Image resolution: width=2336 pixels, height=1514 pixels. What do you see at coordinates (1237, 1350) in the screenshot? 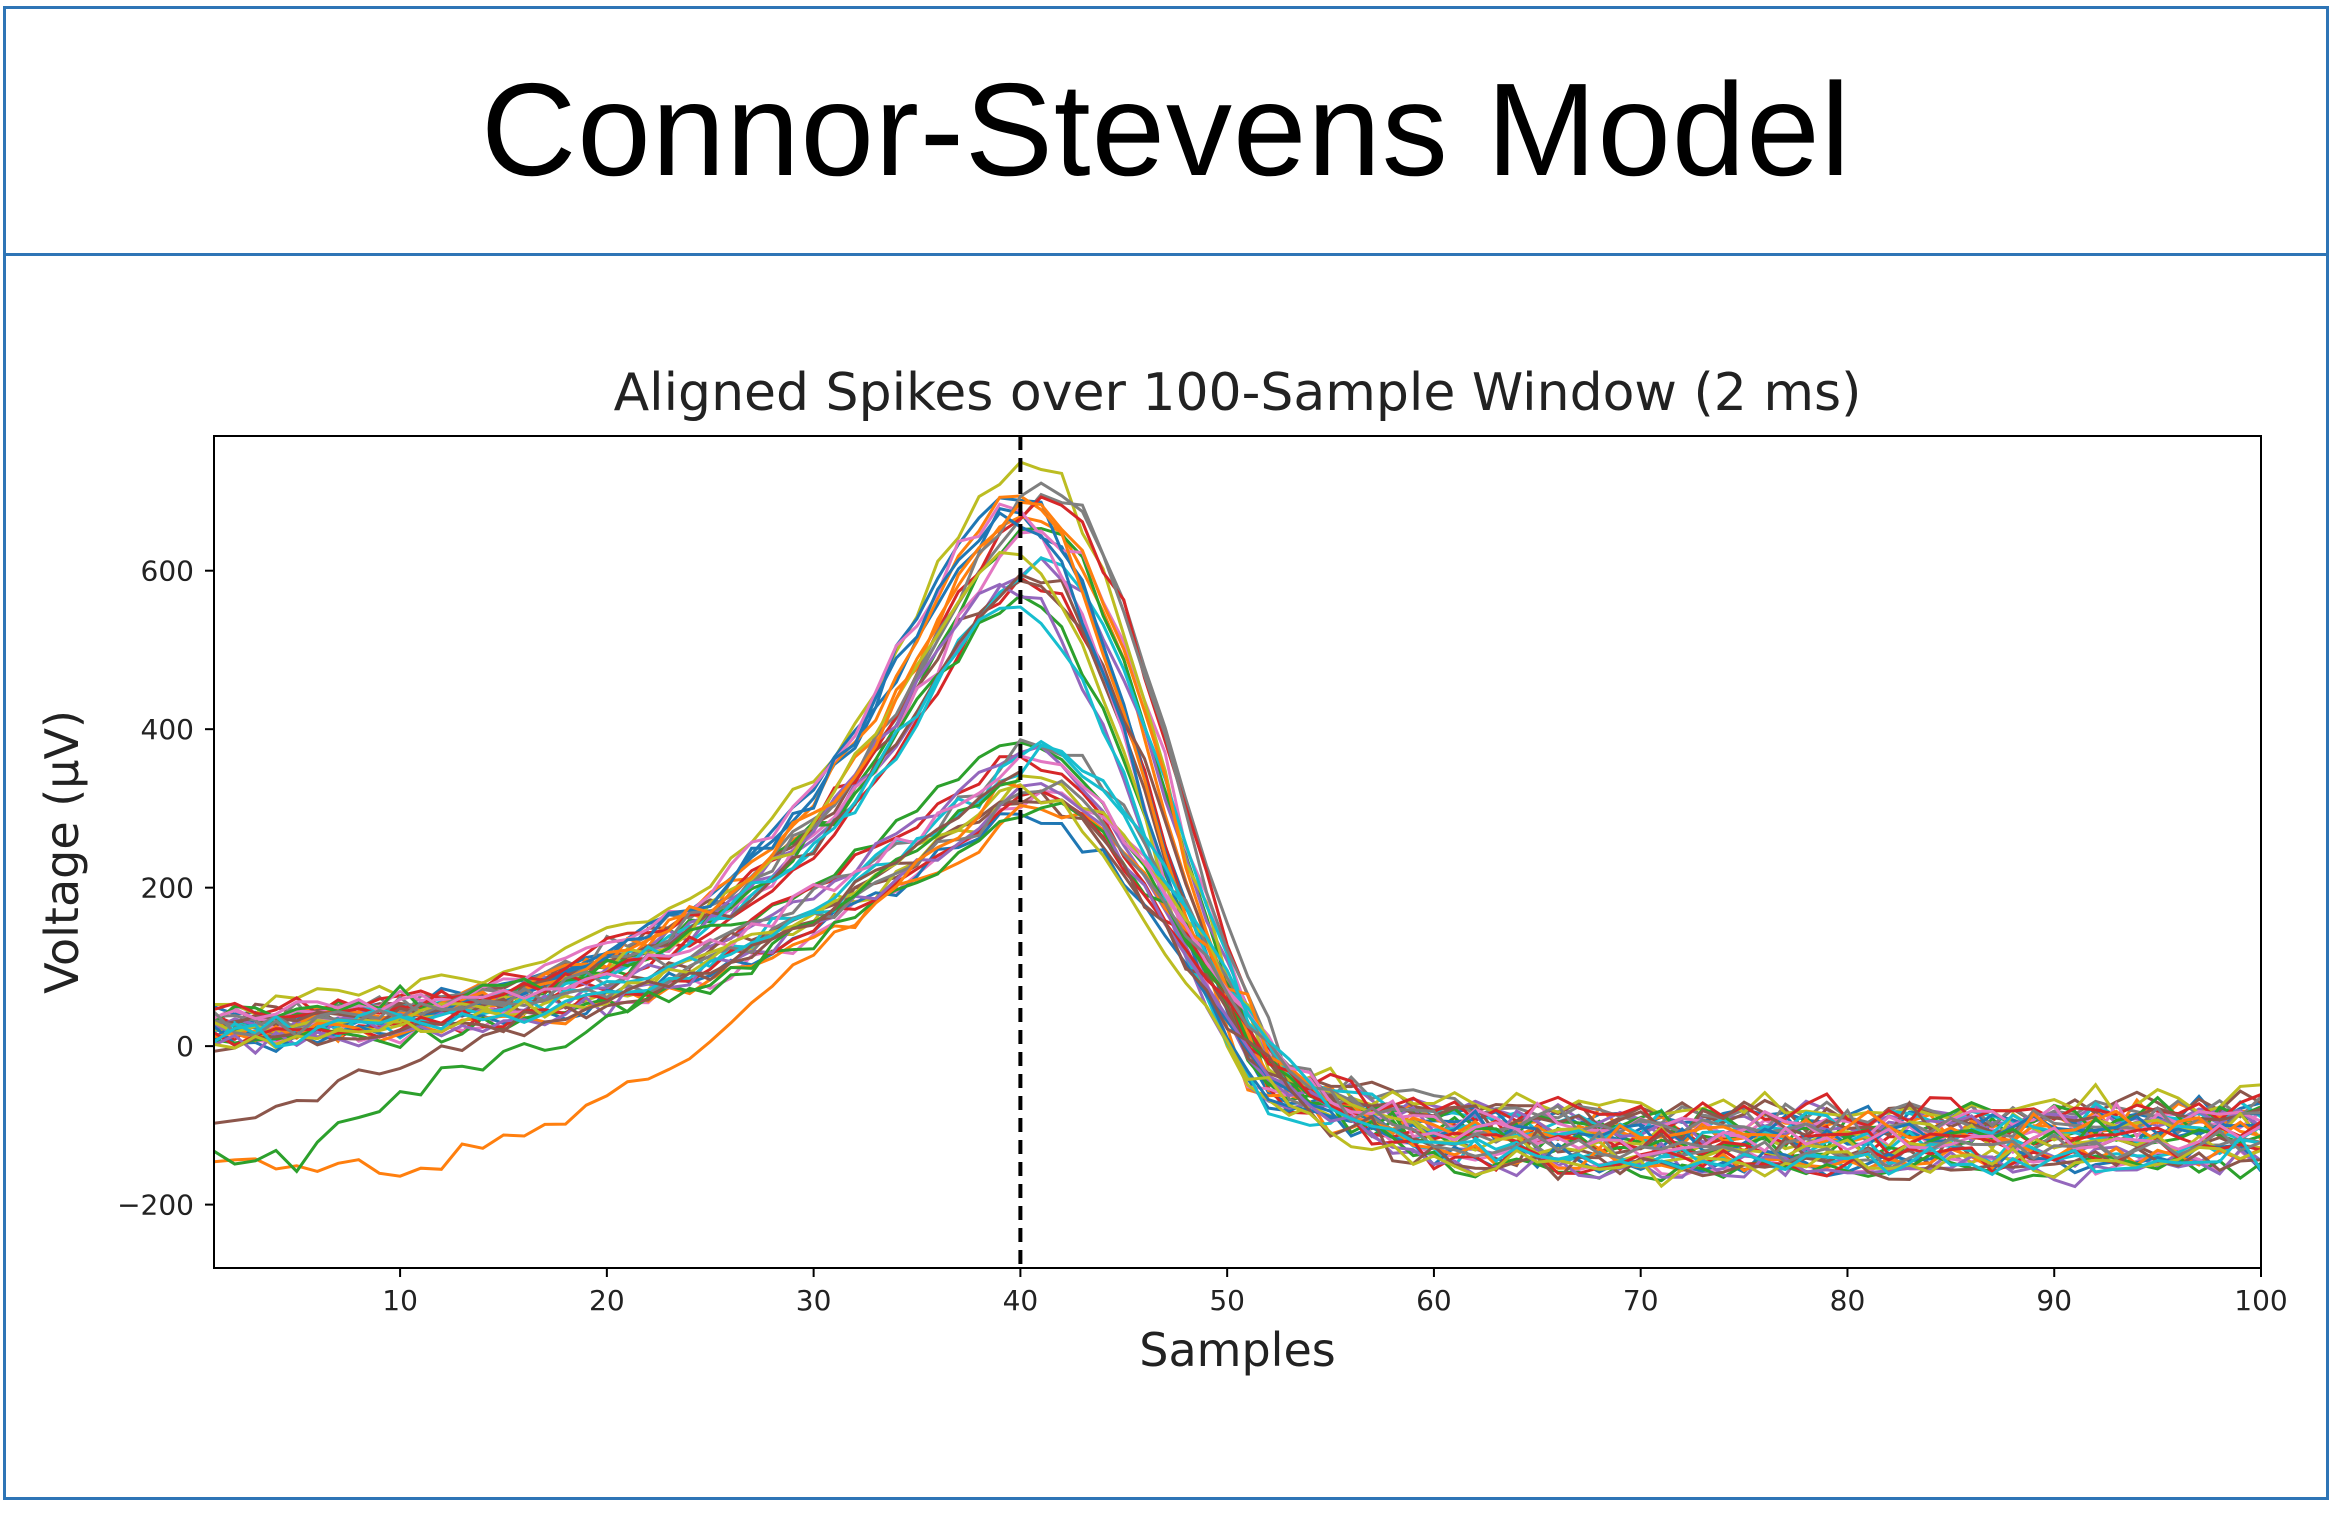
I see `x-axis-label: Samples` at bounding box center [1237, 1350].